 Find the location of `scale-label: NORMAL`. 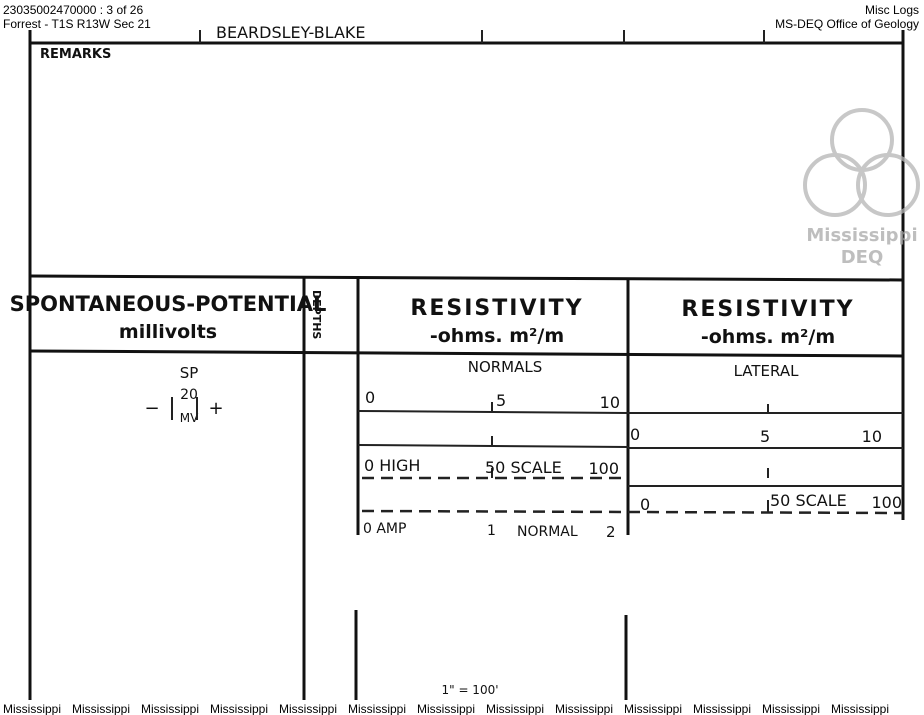

scale-label: NORMAL is located at coordinates (547, 532).